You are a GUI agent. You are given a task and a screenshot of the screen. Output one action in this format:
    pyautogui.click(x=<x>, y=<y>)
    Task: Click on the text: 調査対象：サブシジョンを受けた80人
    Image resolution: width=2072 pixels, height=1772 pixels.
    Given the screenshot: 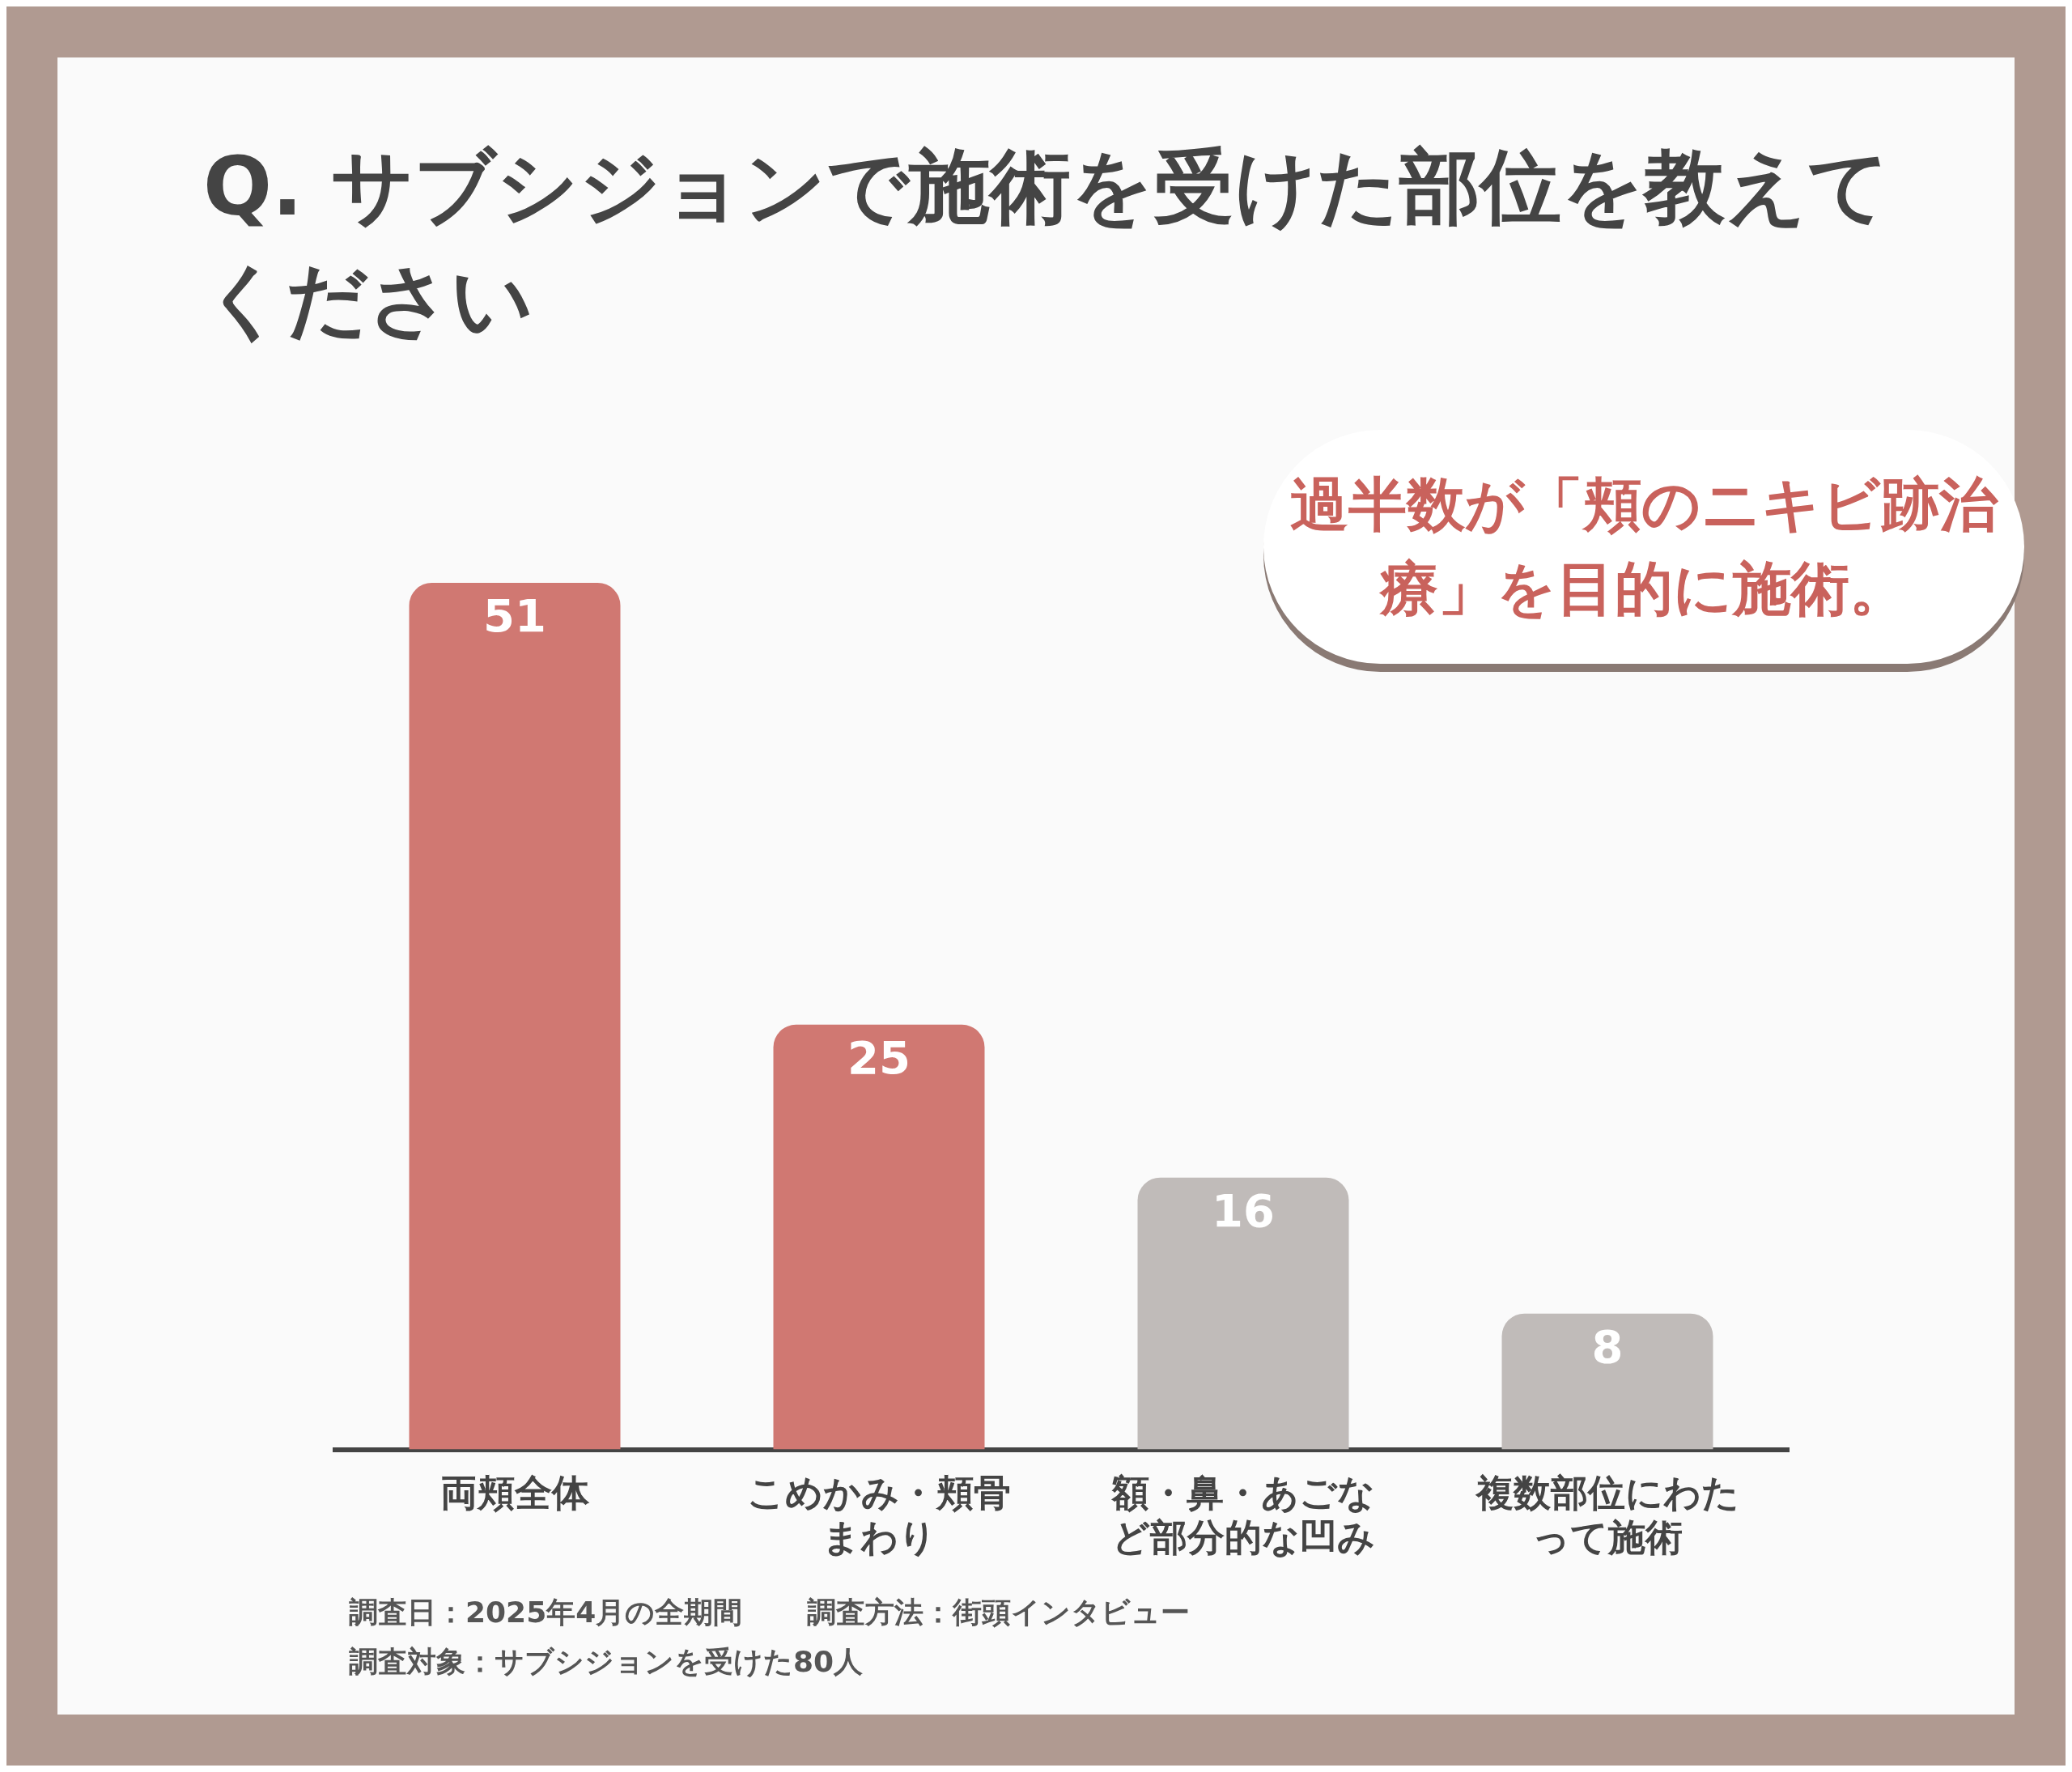 What is the action you would take?
    pyautogui.click(x=606, y=1663)
    